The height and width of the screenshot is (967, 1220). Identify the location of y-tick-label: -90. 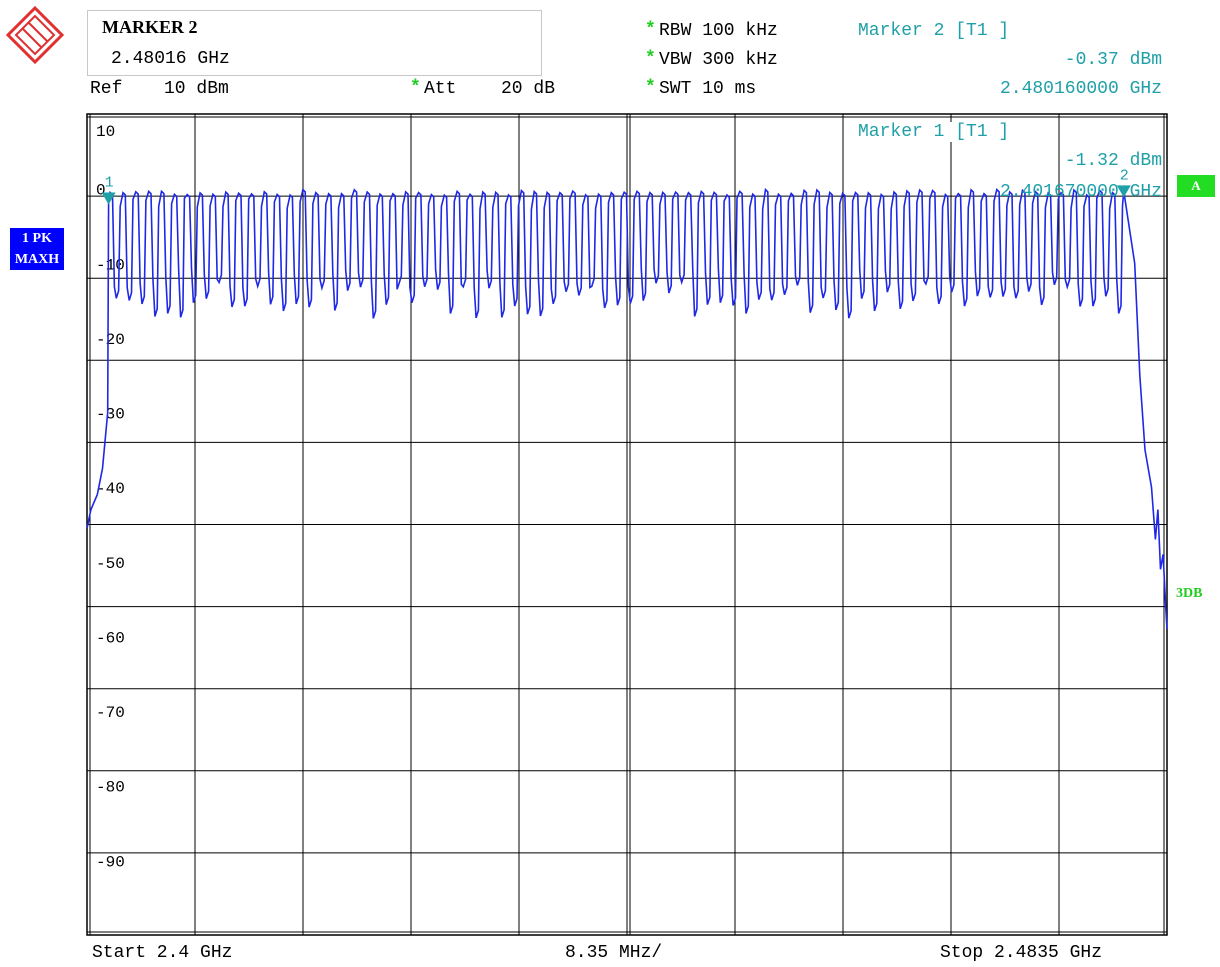
(110, 862).